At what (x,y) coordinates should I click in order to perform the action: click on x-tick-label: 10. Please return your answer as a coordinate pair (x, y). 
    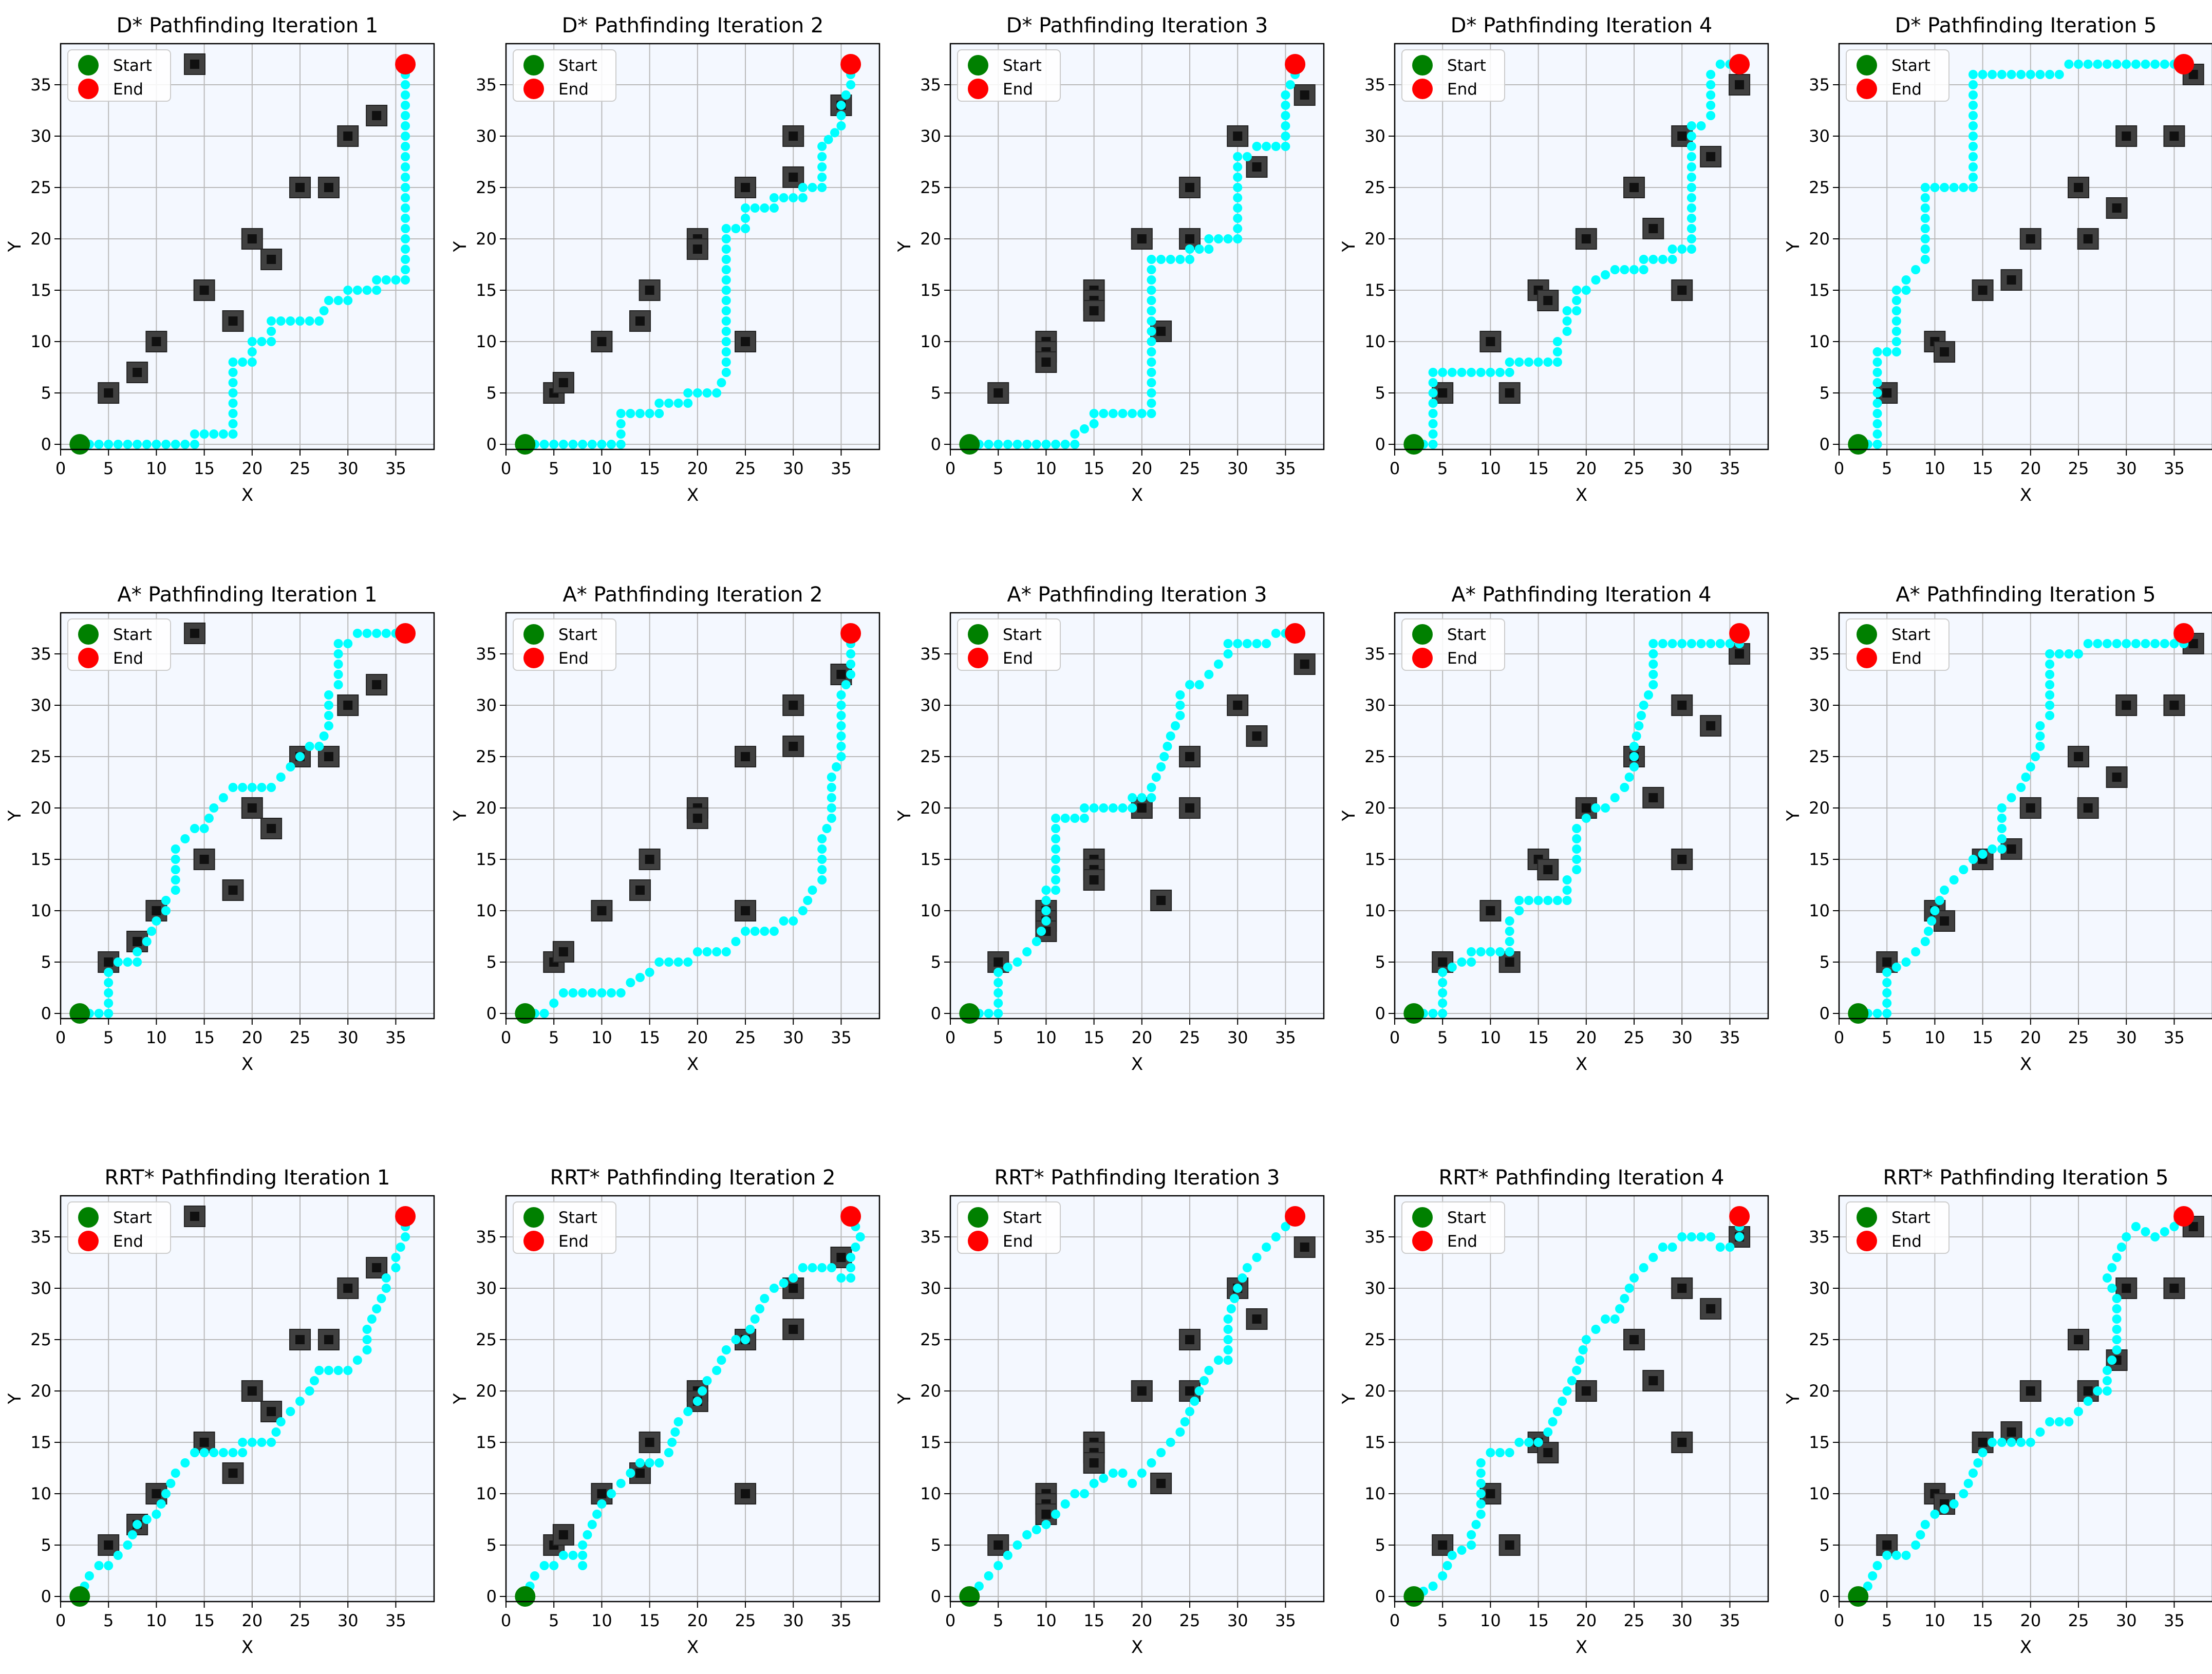
    Looking at the image, I should click on (601, 1621).